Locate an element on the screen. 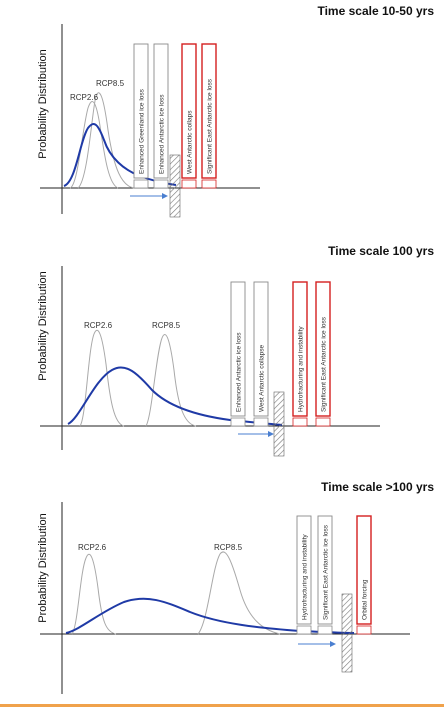 The height and width of the screenshot is (707, 444). mechanism-box-label: West Antarctic collapse is located at coordinates (261, 378).